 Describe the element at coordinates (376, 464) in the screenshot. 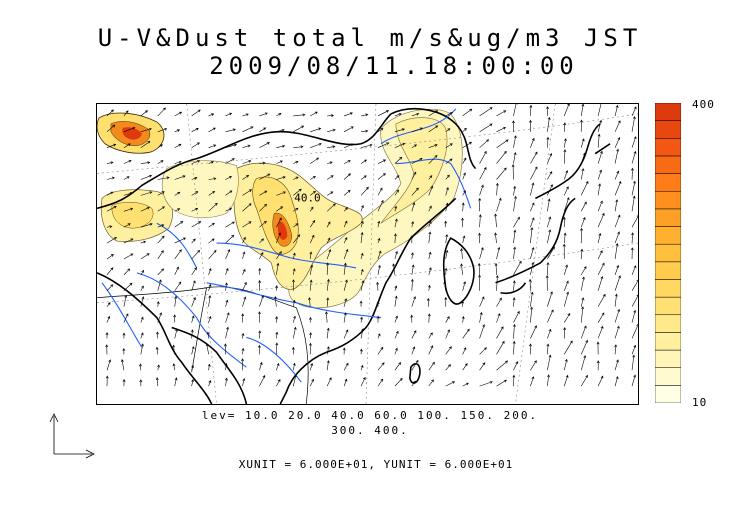

I see `vector-unit-text: XUNIT = 6.000E+01, YUNIT = 6.000E+01` at that location.